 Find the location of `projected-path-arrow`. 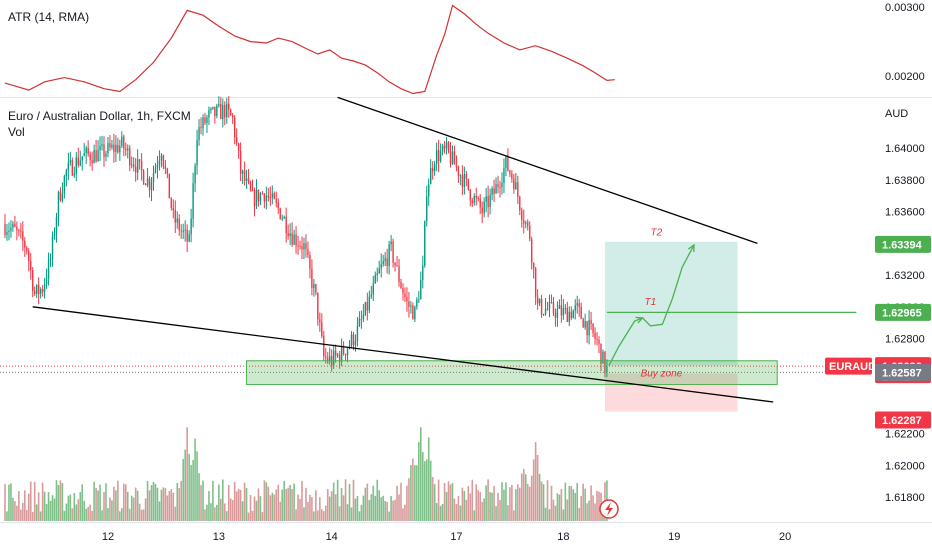

projected-path-arrow is located at coordinates (651, 305).